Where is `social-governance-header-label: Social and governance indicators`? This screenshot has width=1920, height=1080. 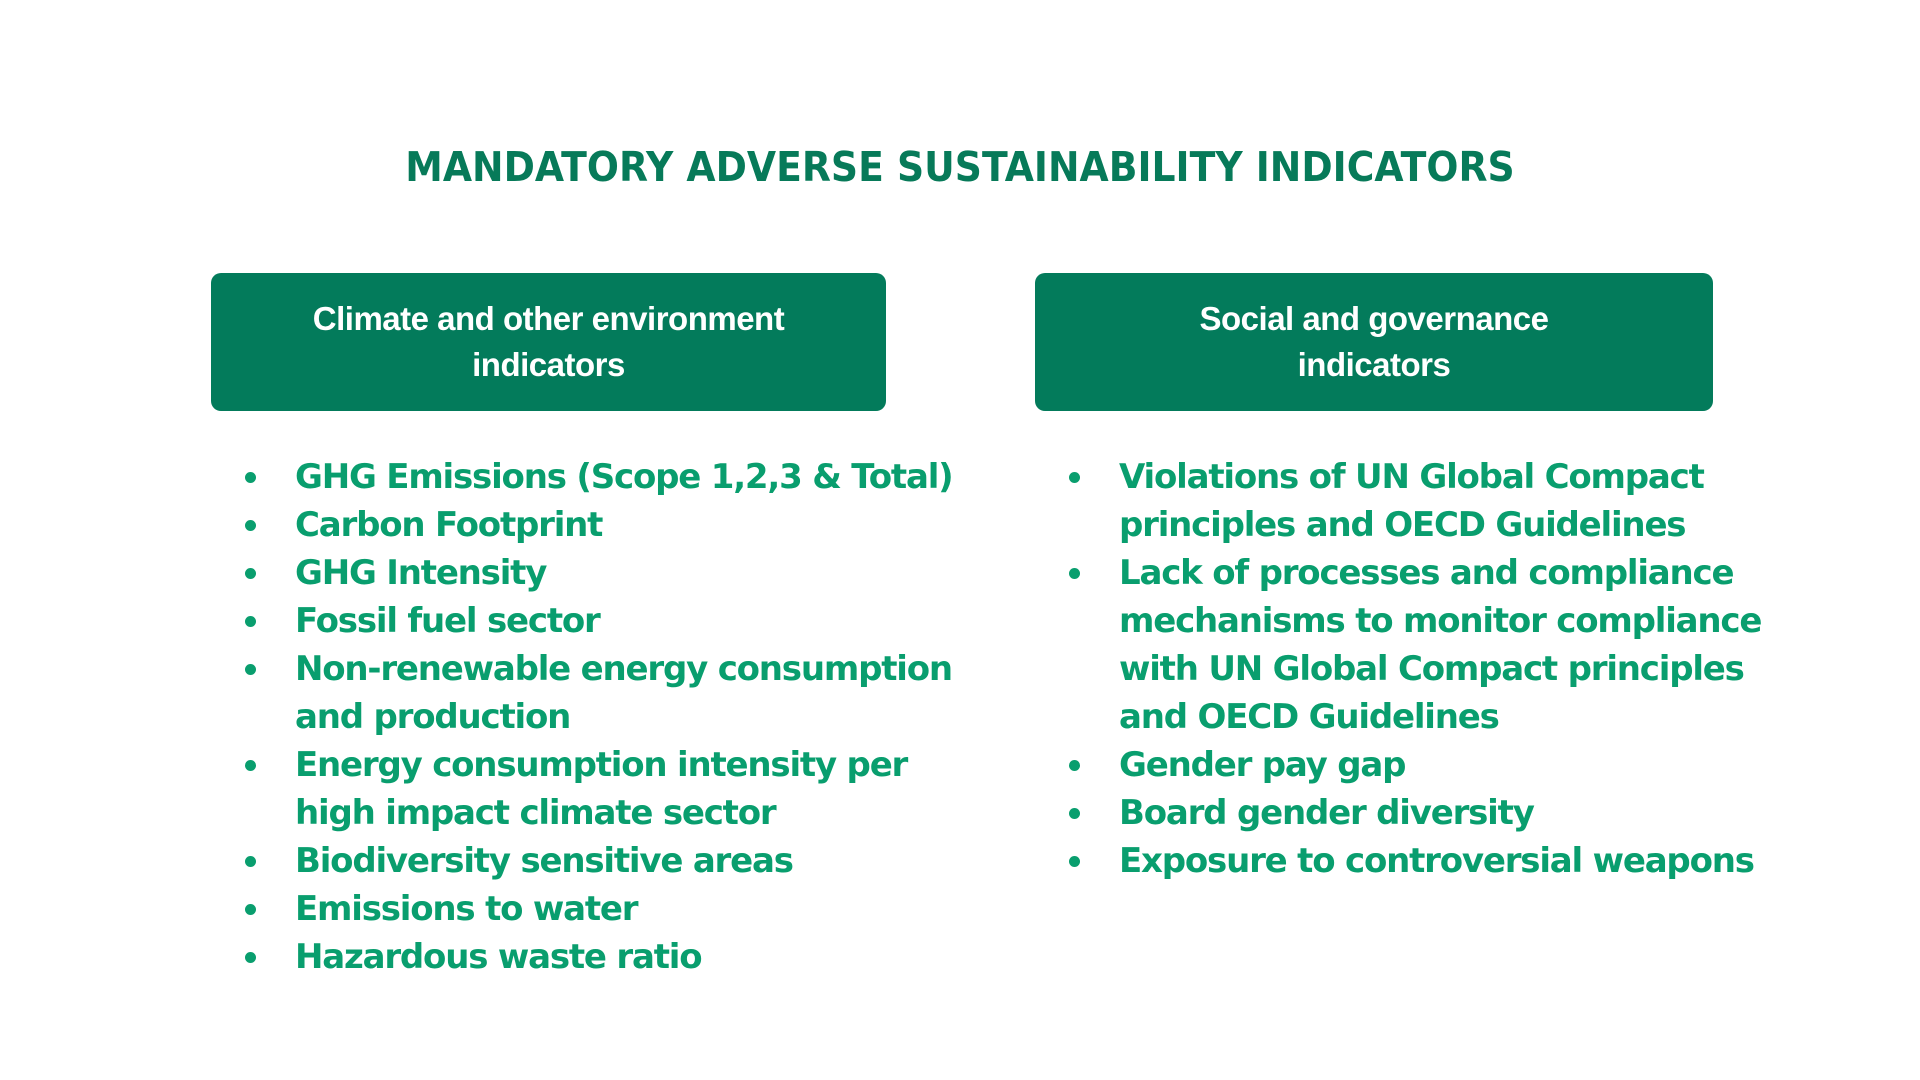
social-governance-header-label: Social and governance indicators is located at coordinates (1374, 341).